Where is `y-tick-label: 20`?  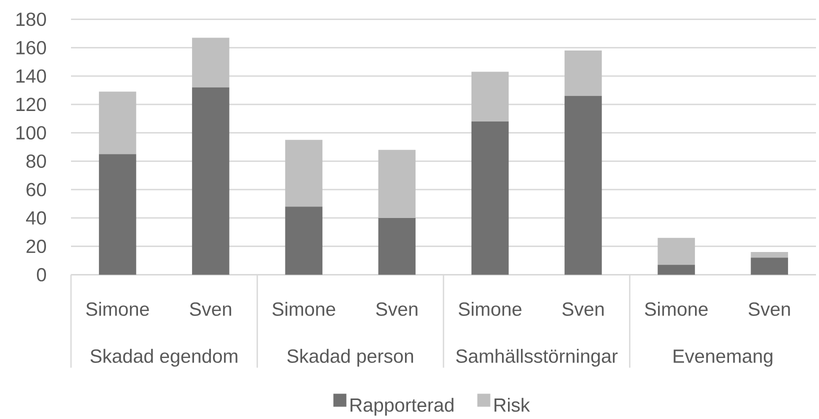 y-tick-label: 20 is located at coordinates (36, 247).